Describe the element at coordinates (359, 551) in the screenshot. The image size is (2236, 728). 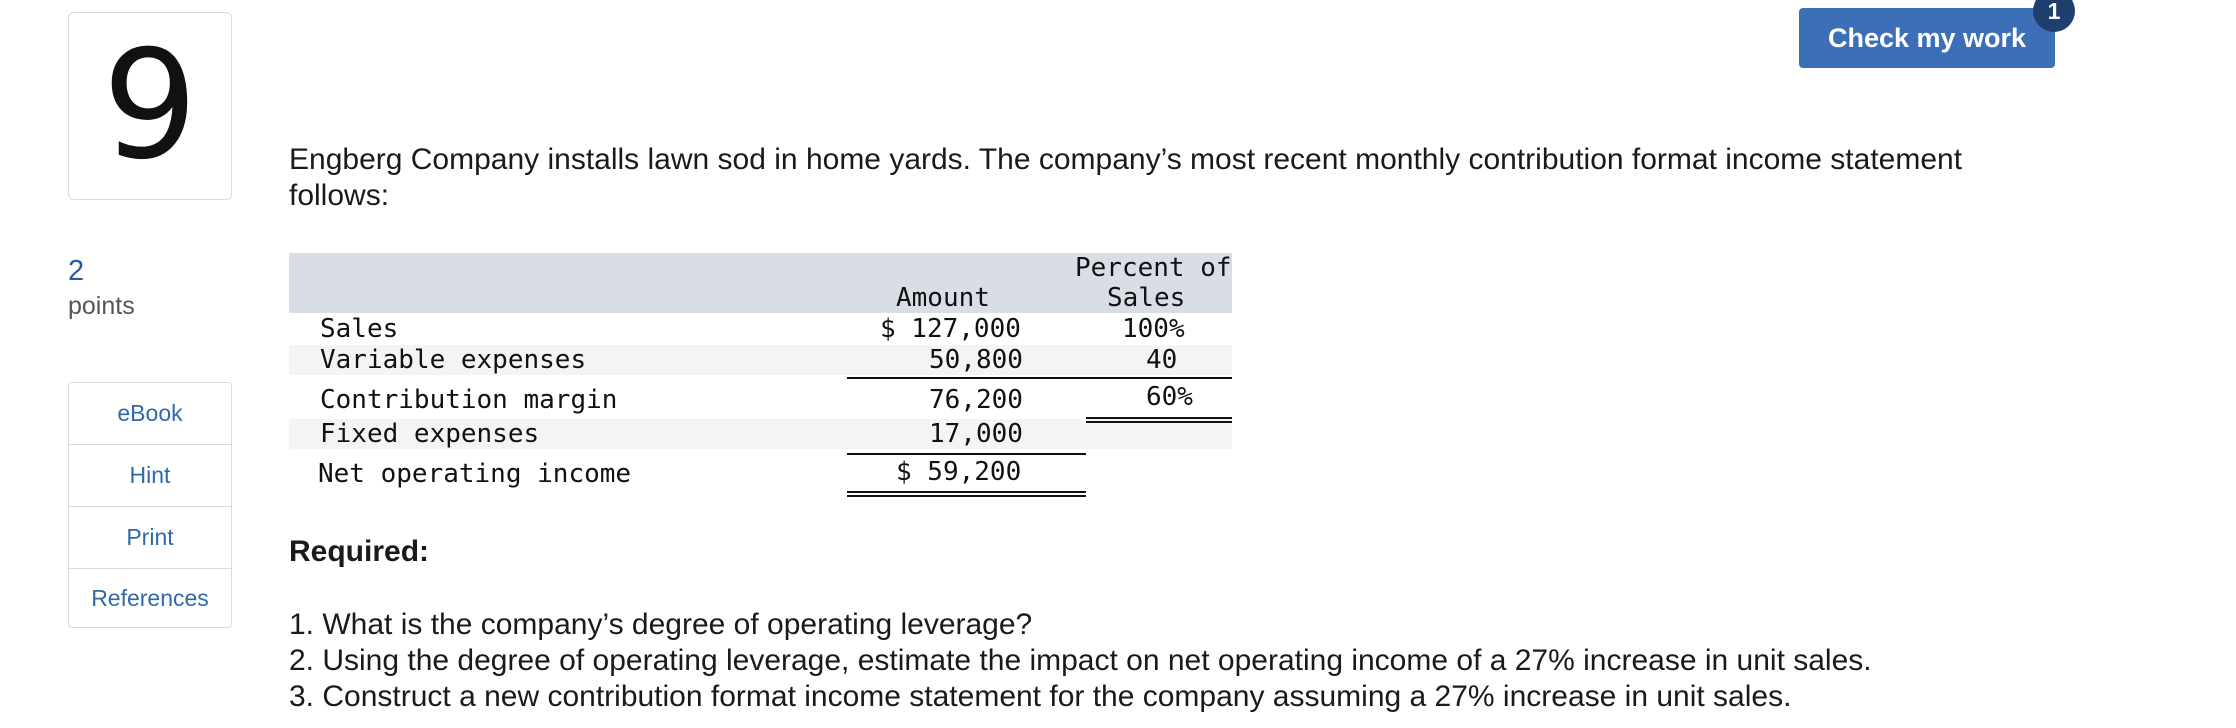
I see `required-heading: Required:` at that location.